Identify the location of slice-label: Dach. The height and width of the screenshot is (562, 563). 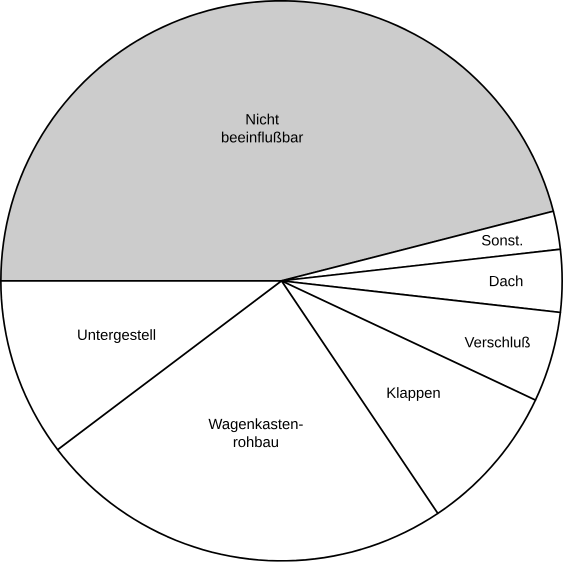
(506, 281).